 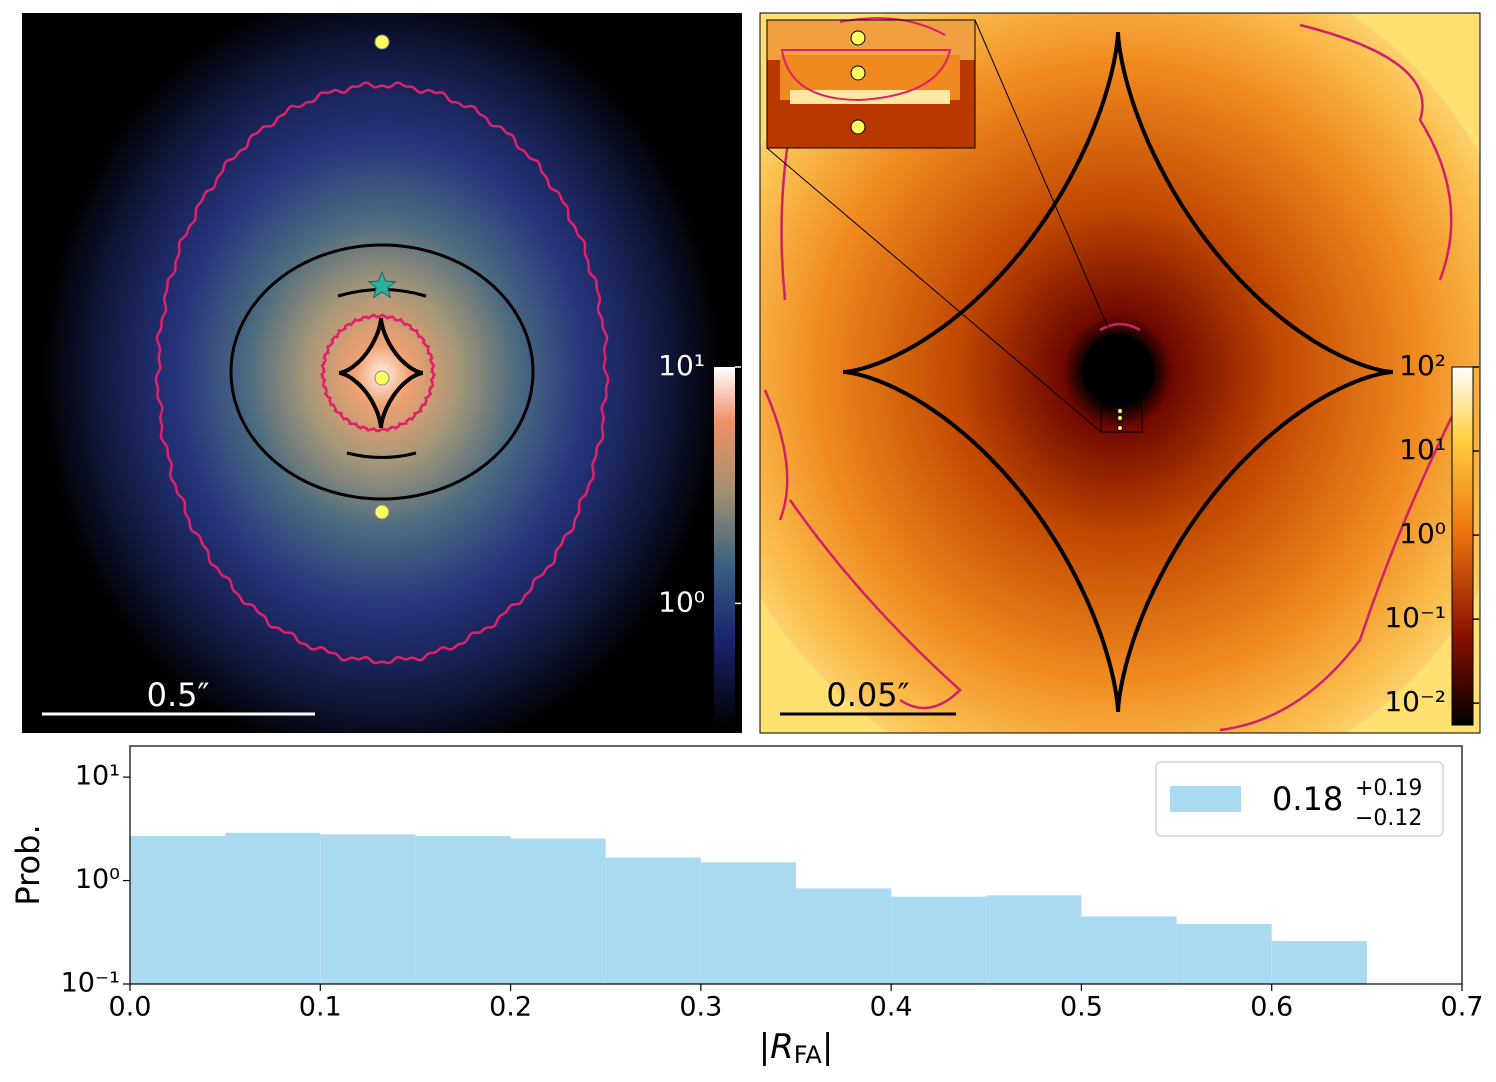 What do you see at coordinates (28, 864) in the screenshot?
I see `y-axis-label: Prob.` at bounding box center [28, 864].